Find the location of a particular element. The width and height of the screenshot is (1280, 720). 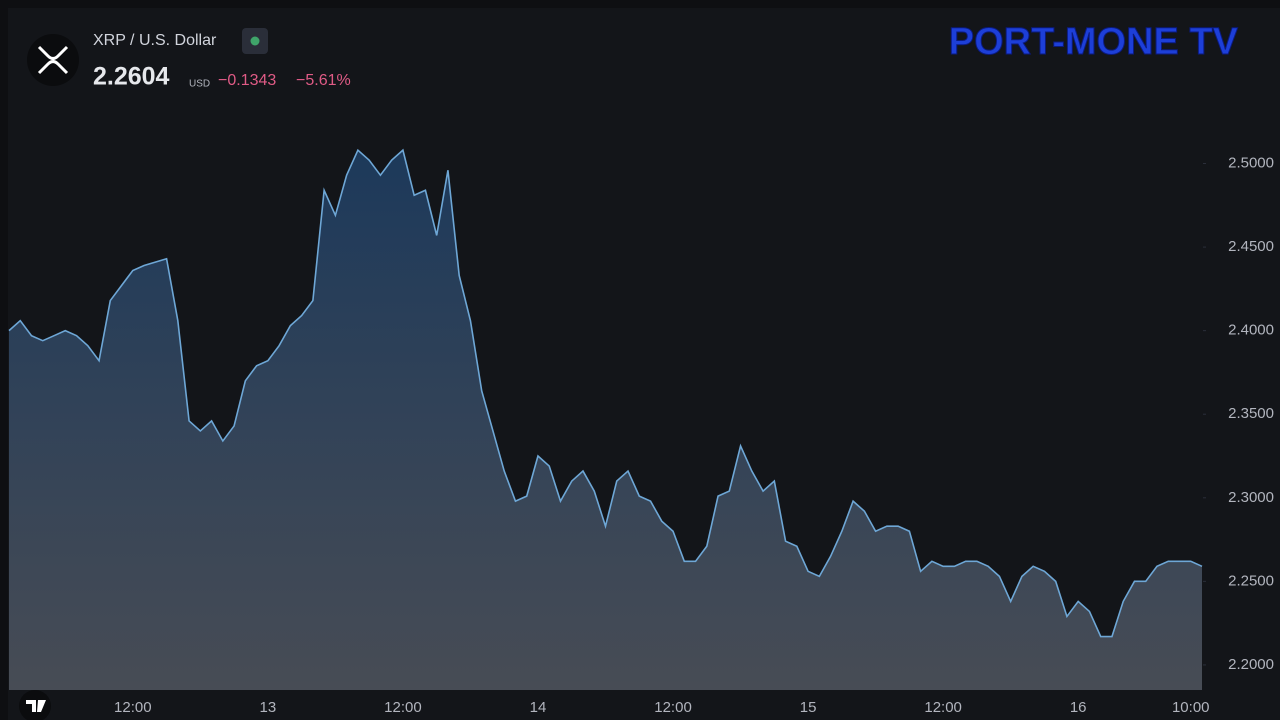

y-tick-label: 2.4000 is located at coordinates (1251, 330).